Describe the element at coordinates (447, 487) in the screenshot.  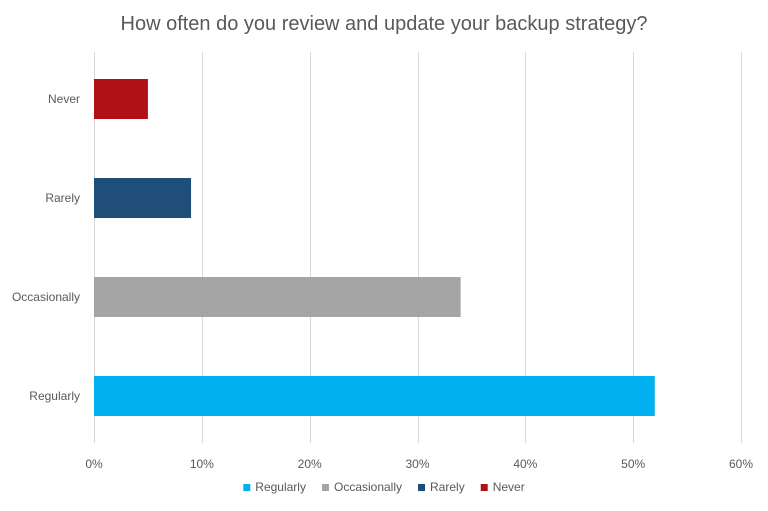
I see `legend-label-rarely: Rarely` at that location.